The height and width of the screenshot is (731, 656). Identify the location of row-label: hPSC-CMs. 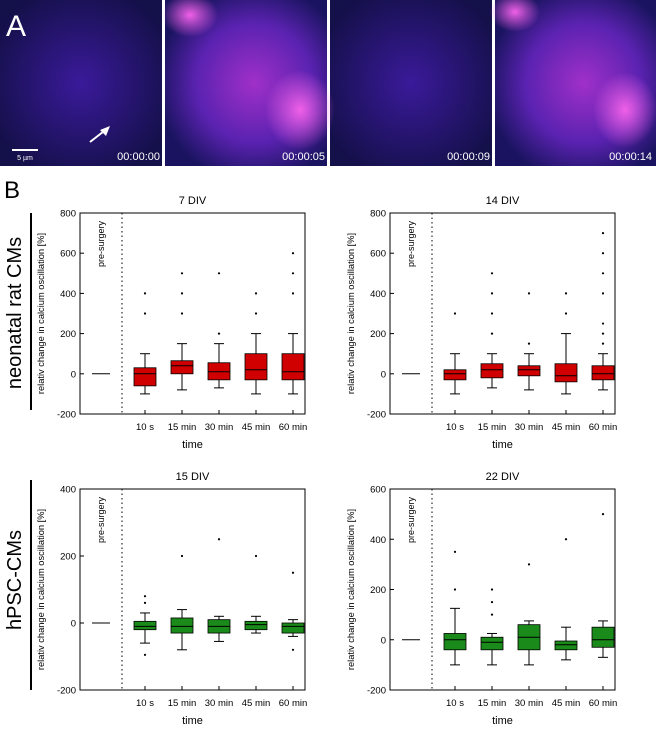
(15, 580).